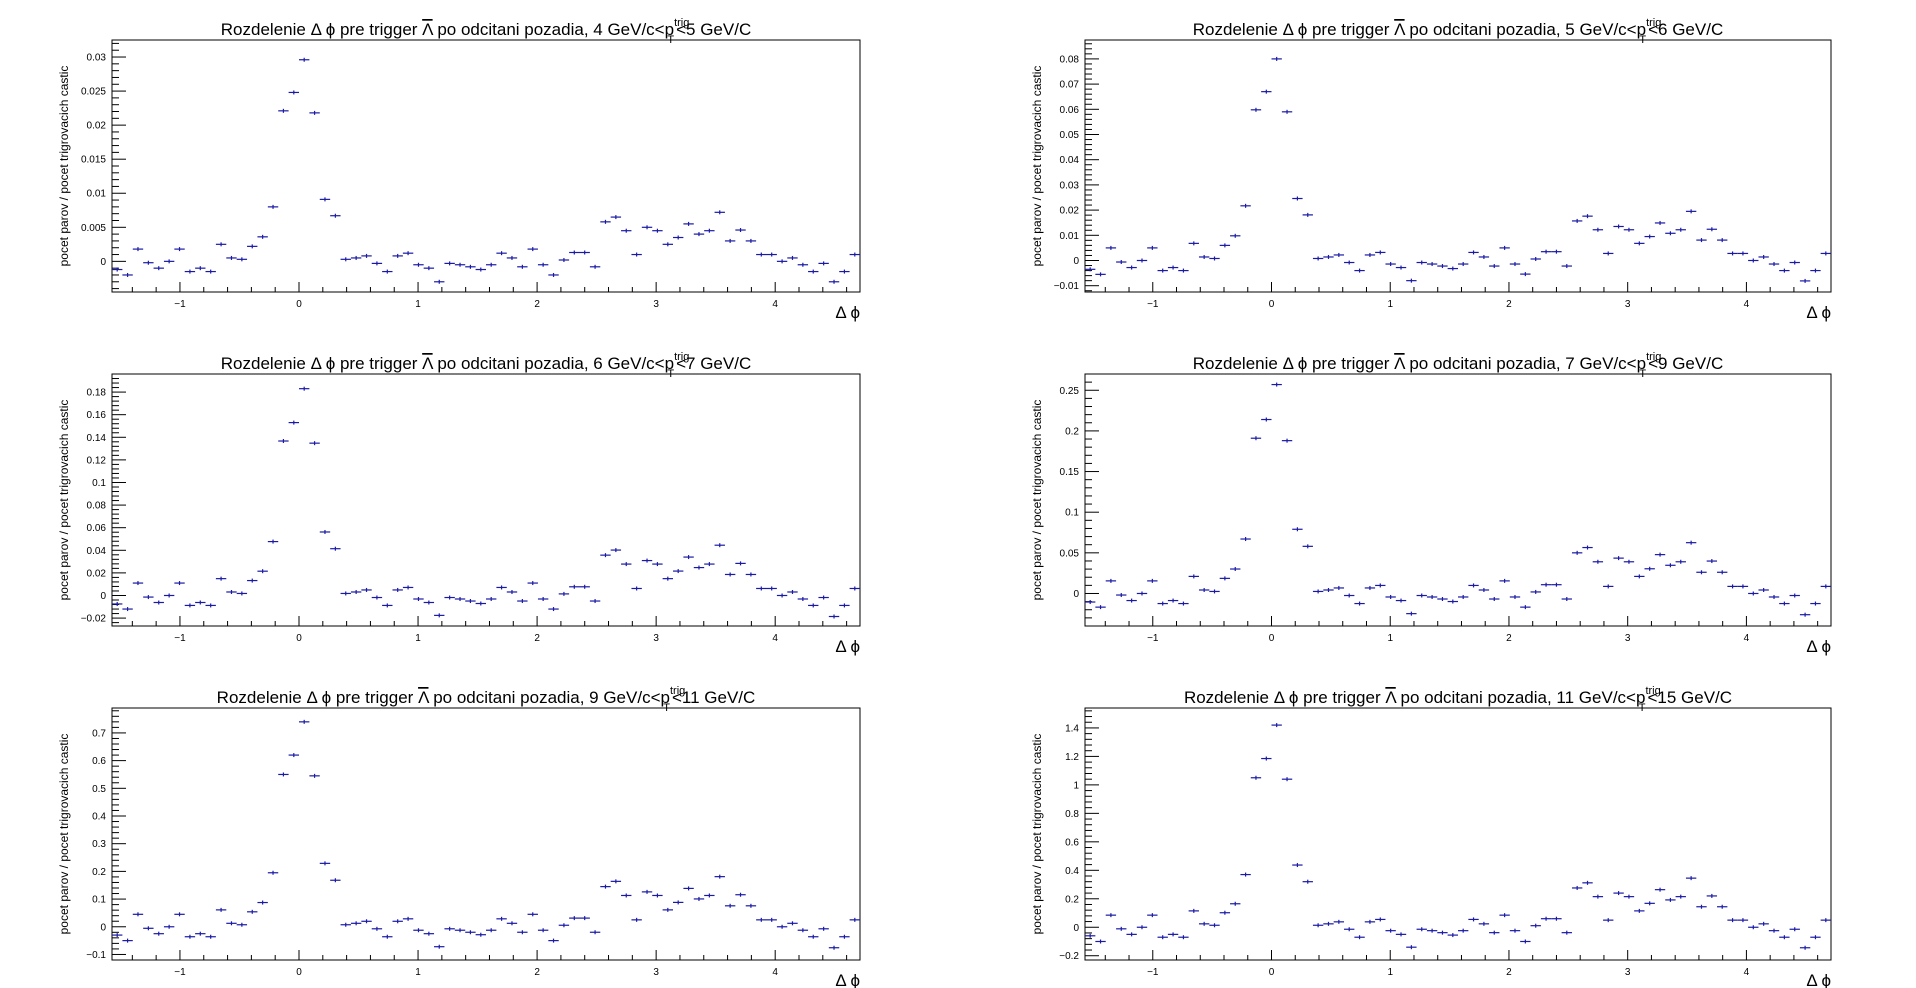 Image resolution: width=1916 pixels, height=988 pixels. Describe the element at coordinates (713, 363) in the screenshot. I see `title-suffix: <7 GeV/C` at that location.